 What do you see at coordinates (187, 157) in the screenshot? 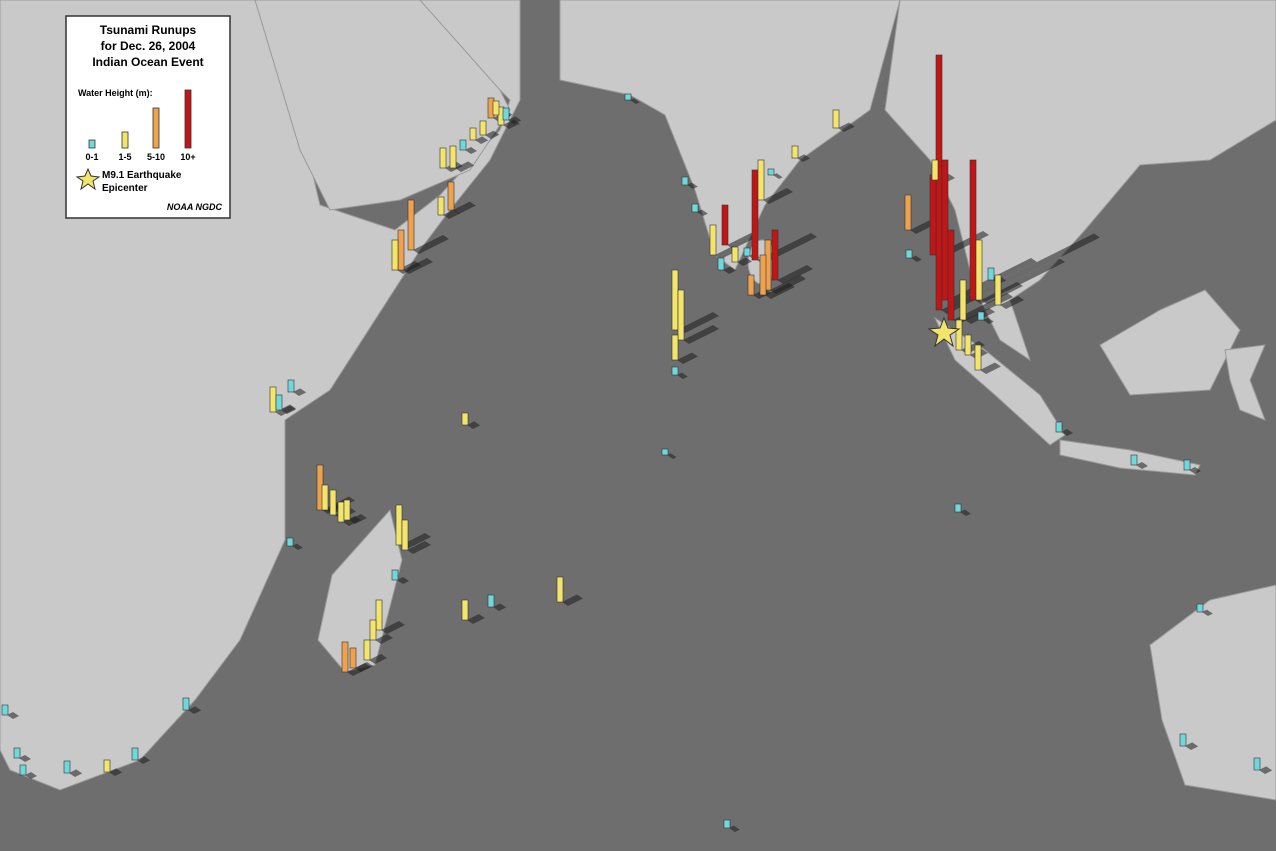
I see `legend-label: 10+` at bounding box center [187, 157].